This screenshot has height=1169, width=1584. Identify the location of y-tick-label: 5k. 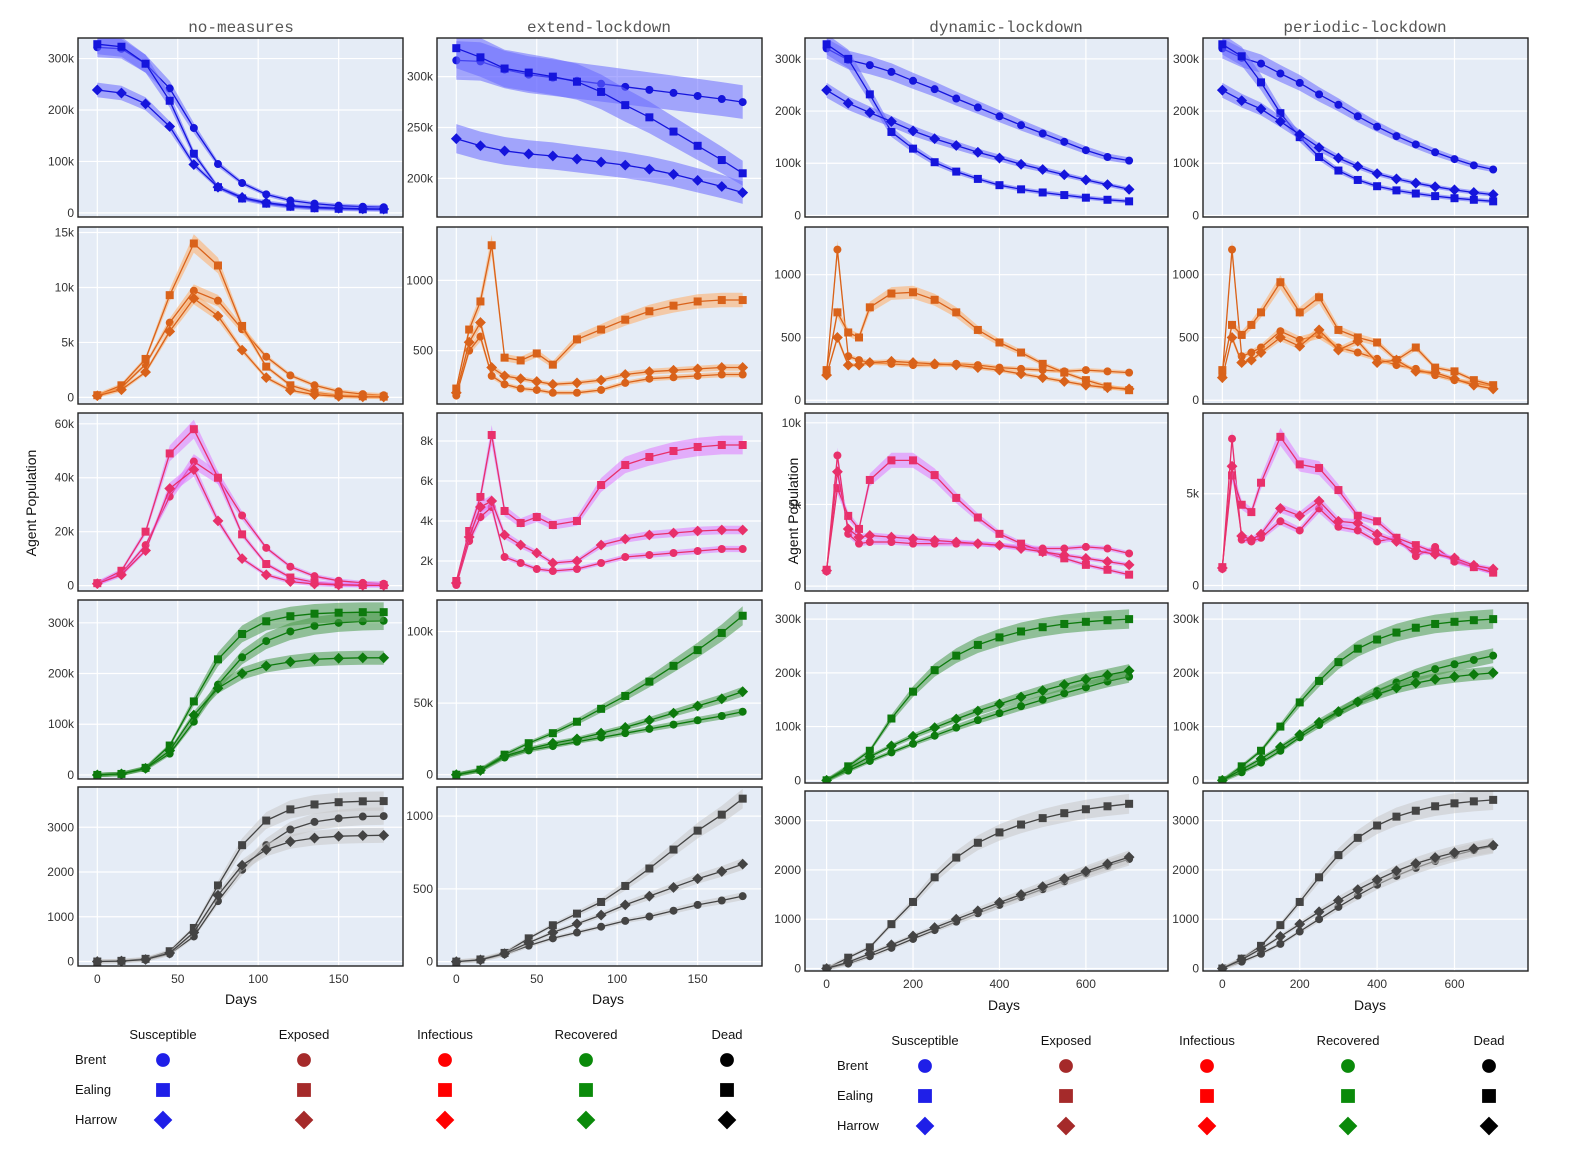
(795, 504).